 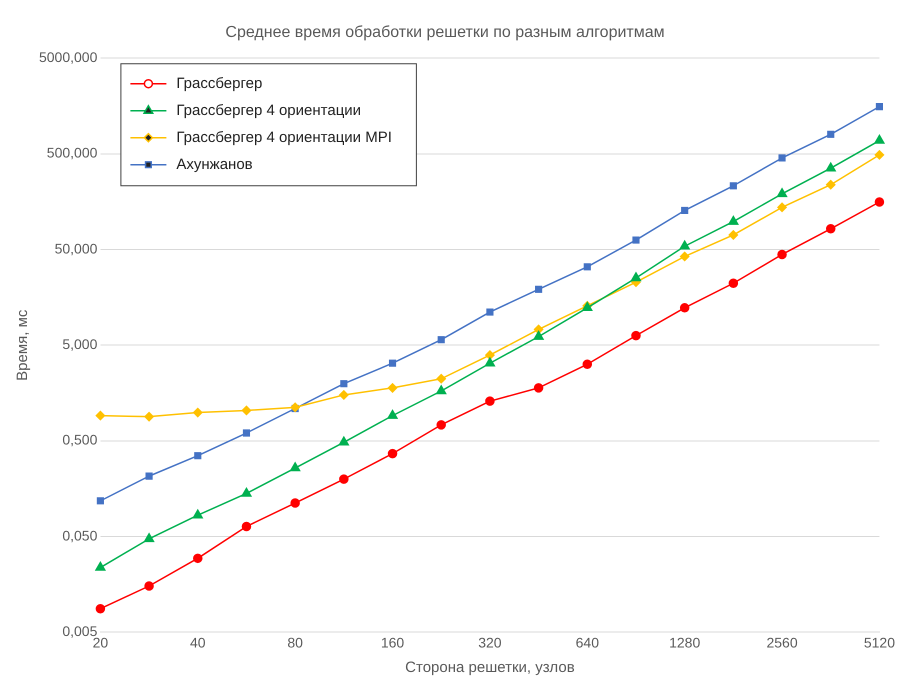 I want to click on y-tick-label: 0,050, so click(x=80, y=535).